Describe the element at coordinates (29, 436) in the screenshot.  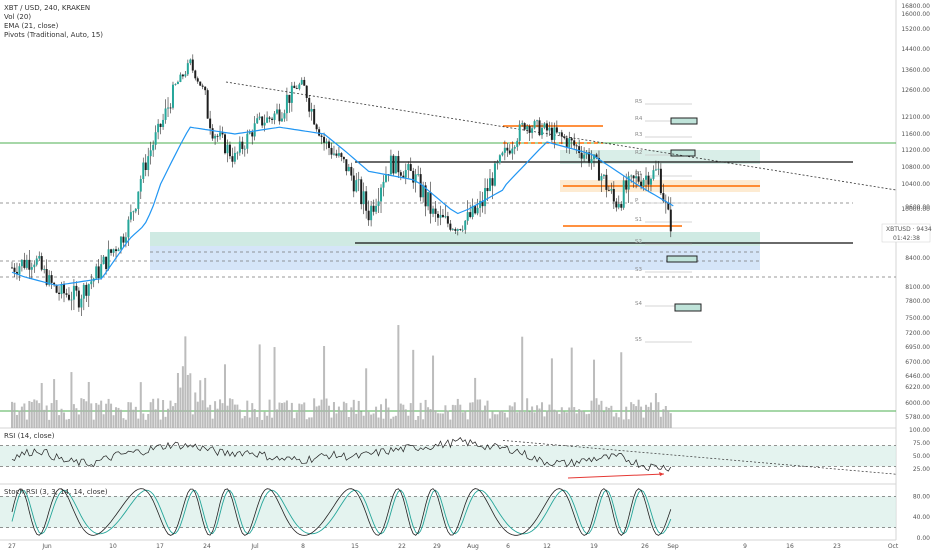
I see `rsi-title: RSI (14, close)` at that location.